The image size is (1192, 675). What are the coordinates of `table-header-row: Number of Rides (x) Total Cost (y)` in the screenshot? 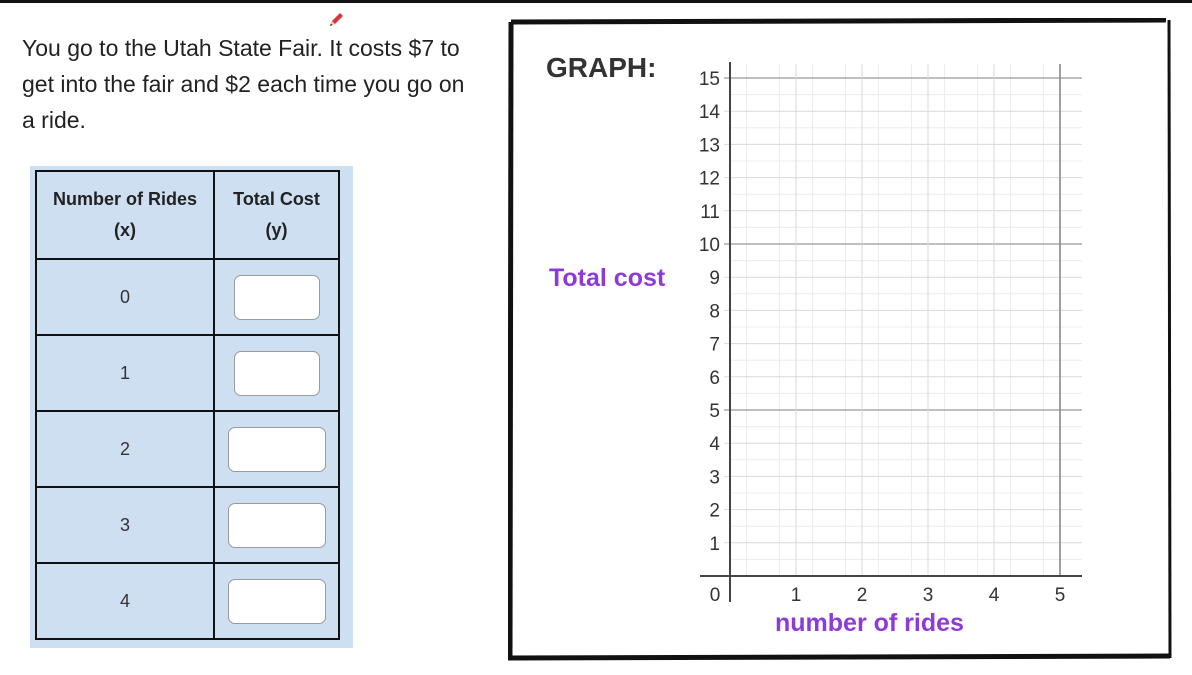 It's located at (187, 215).